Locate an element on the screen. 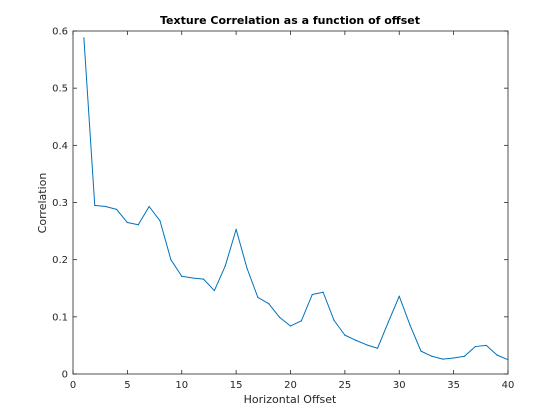 The width and height of the screenshot is (560, 420). y-tick-label: 0.6 is located at coordinates (60, 32).